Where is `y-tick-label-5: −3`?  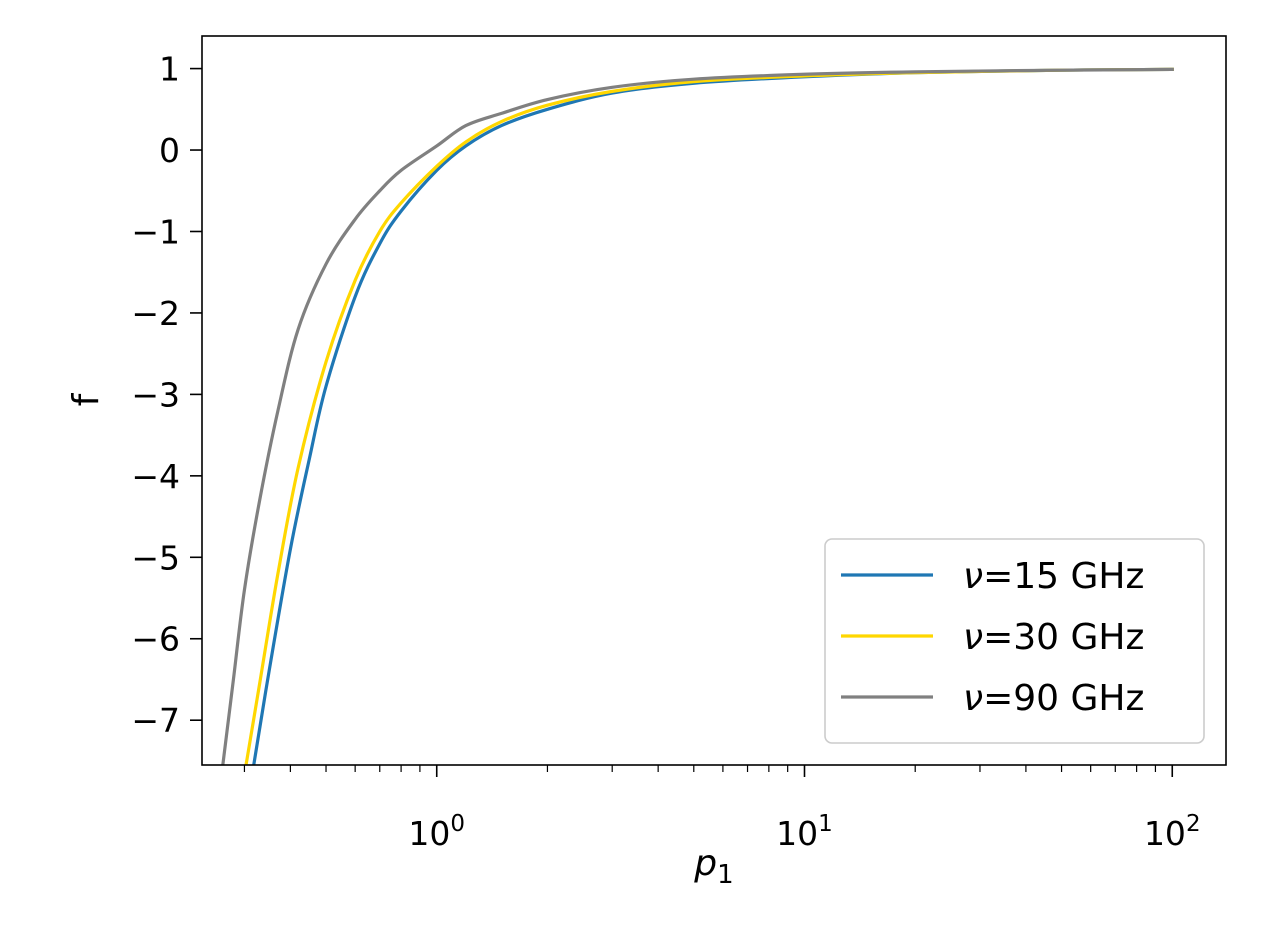
y-tick-label-5: −3 is located at coordinates (155, 394).